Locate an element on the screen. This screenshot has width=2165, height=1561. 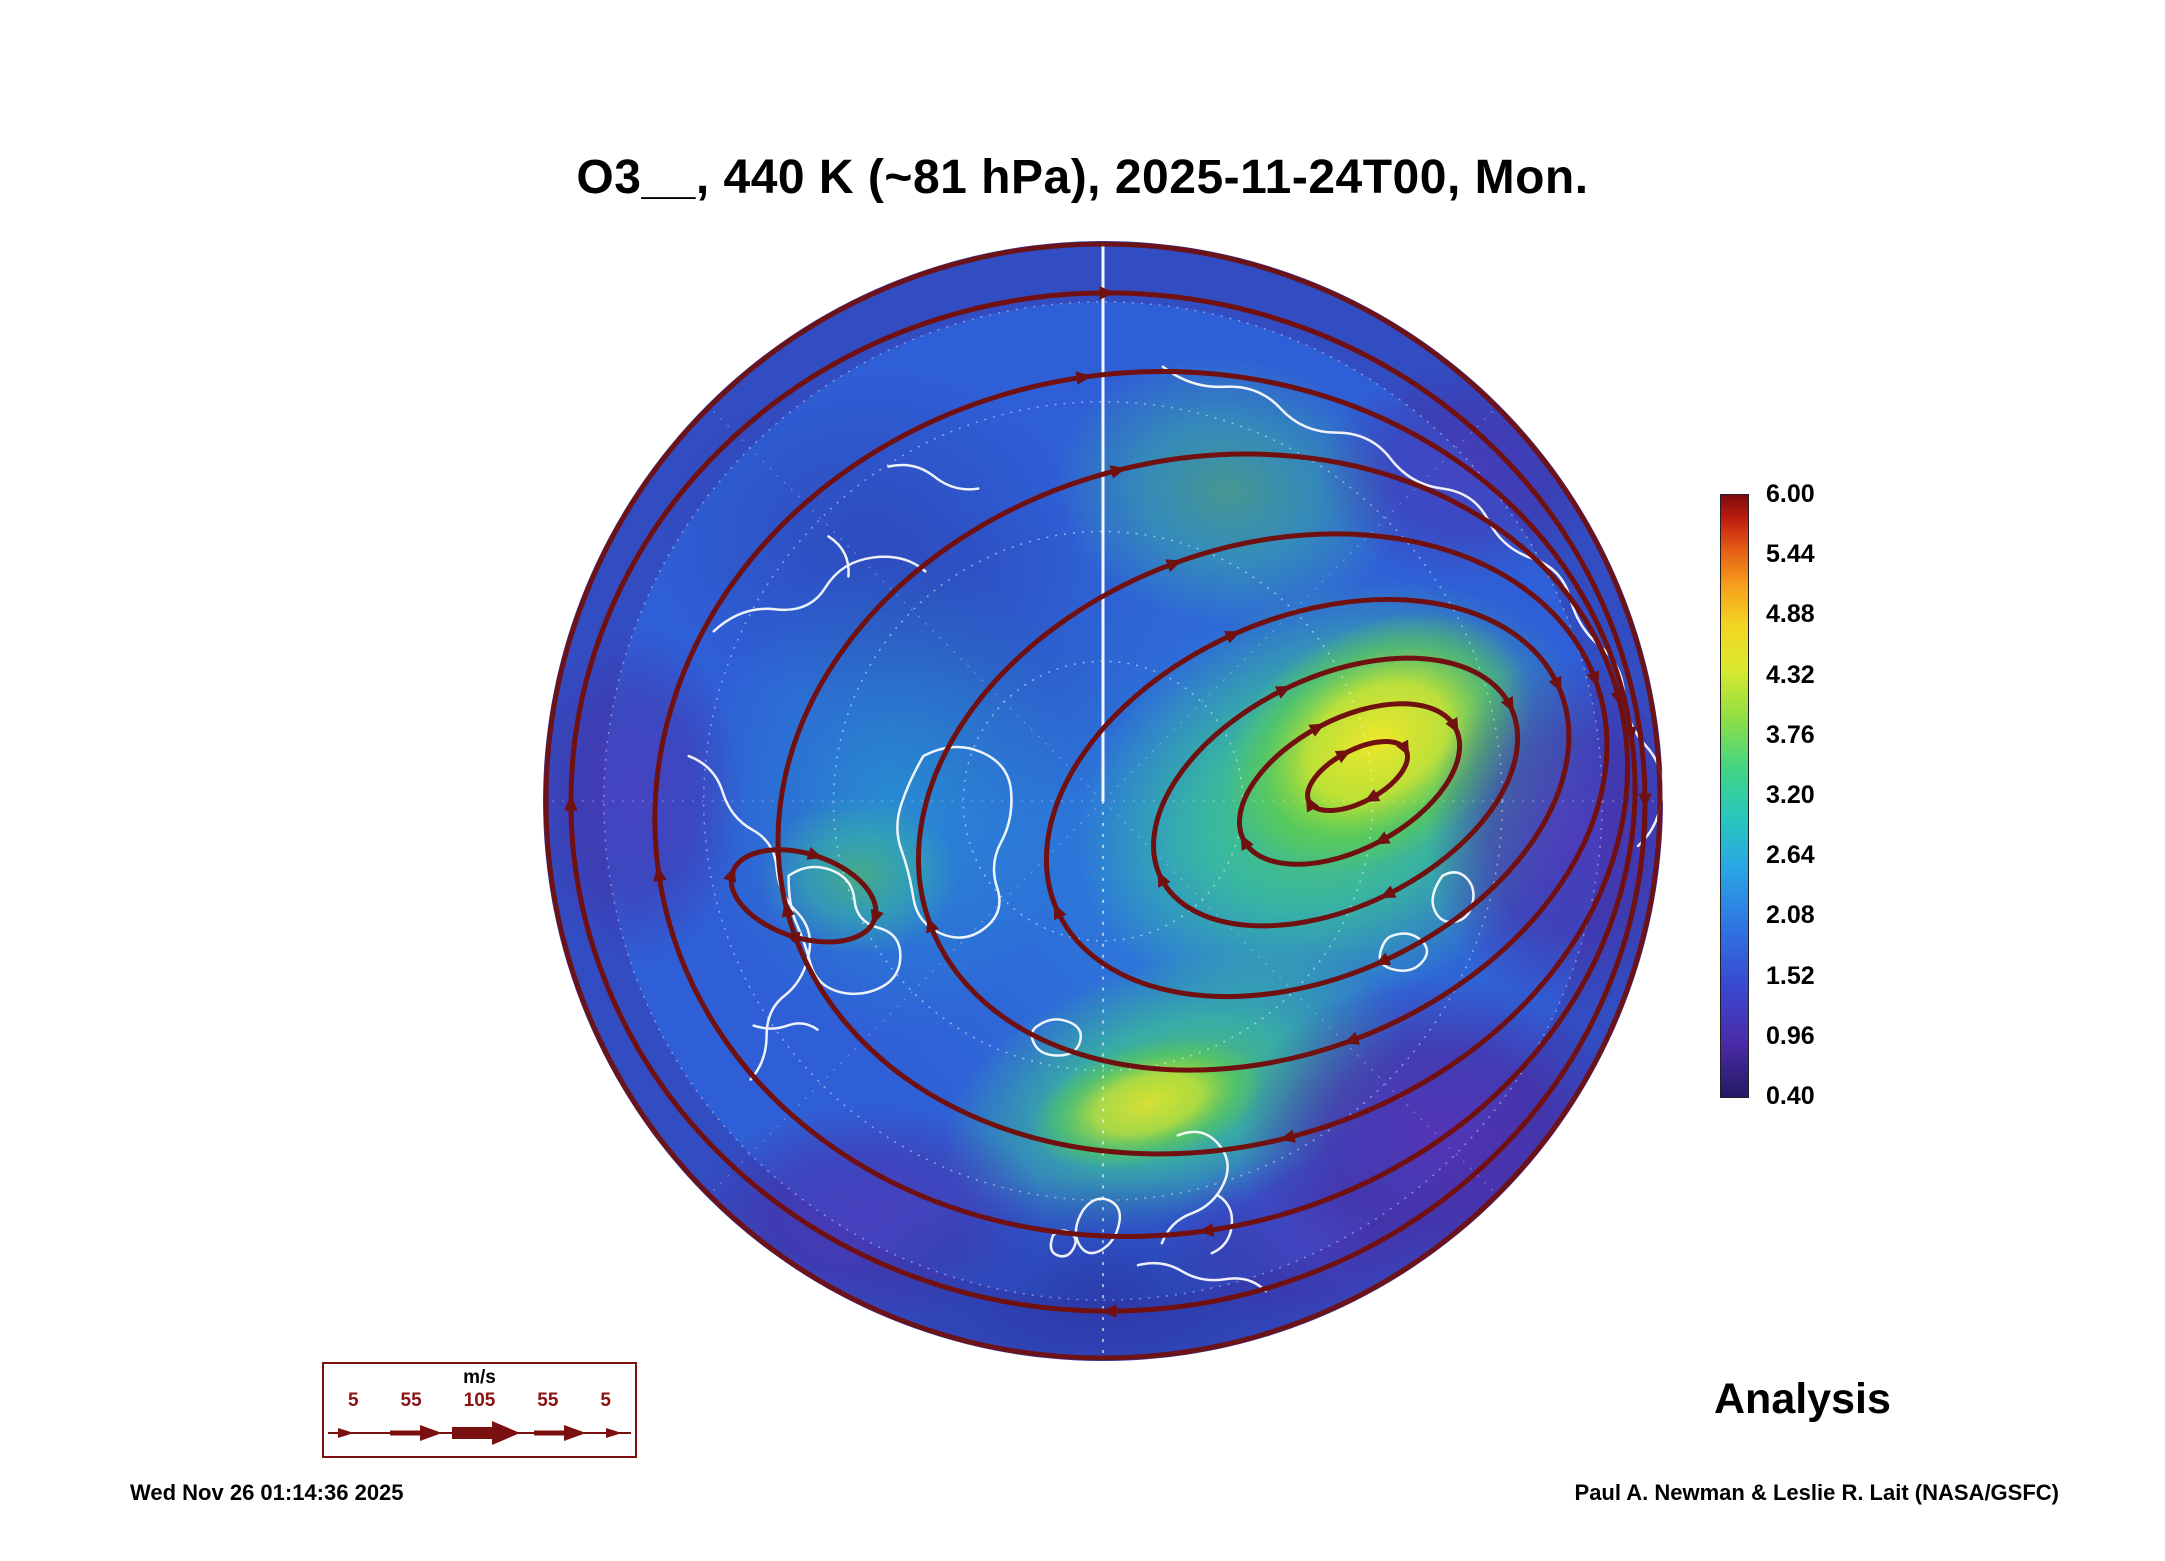
colorbar-tick-label: 2.08 is located at coordinates (1790, 915).